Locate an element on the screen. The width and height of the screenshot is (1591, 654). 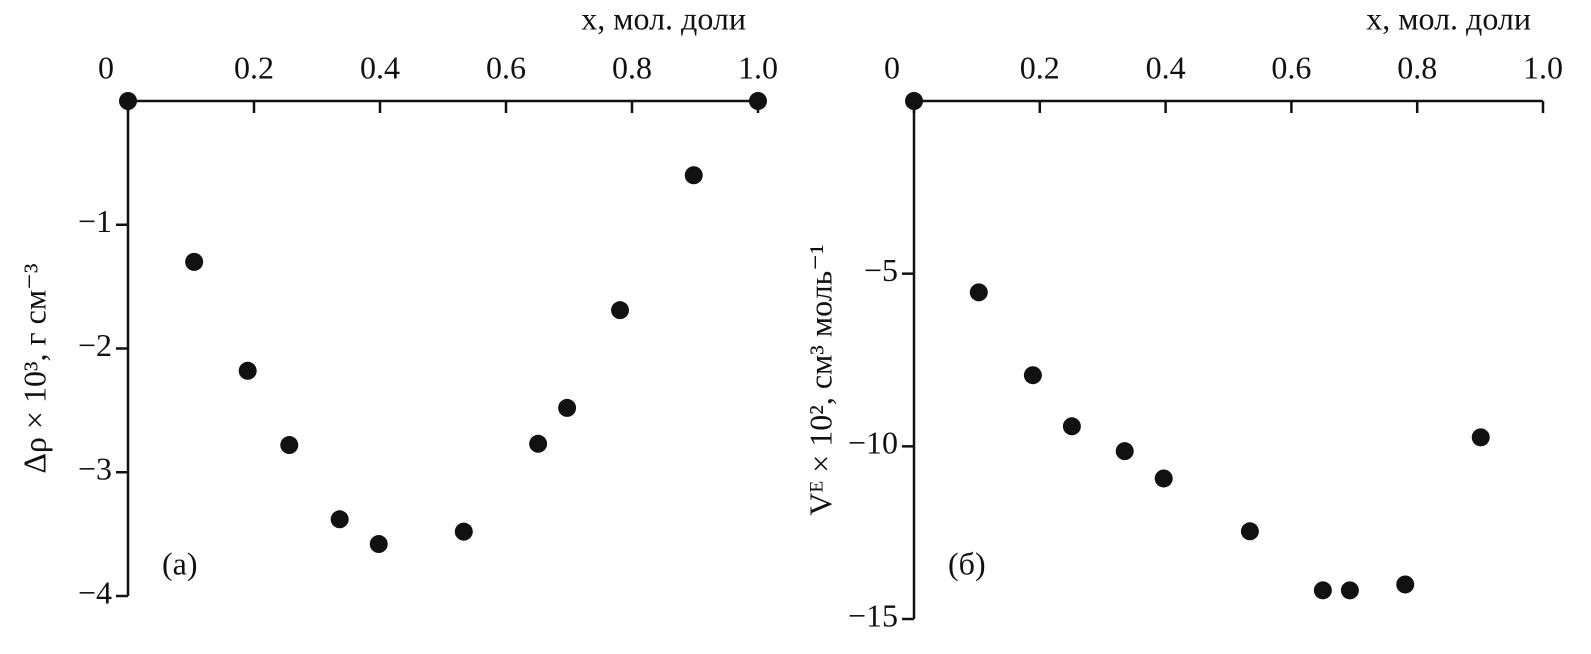
y-tick-label: −4 is located at coordinates (95, 592).